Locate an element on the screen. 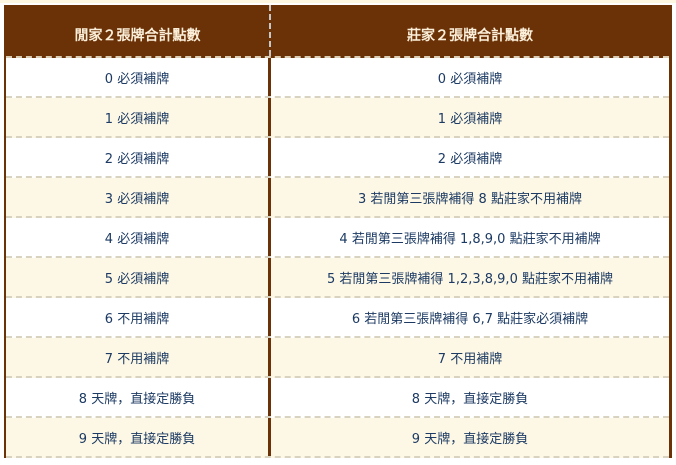  cell-banker: 9 天牌，直接定勝負 is located at coordinates (470, 439).